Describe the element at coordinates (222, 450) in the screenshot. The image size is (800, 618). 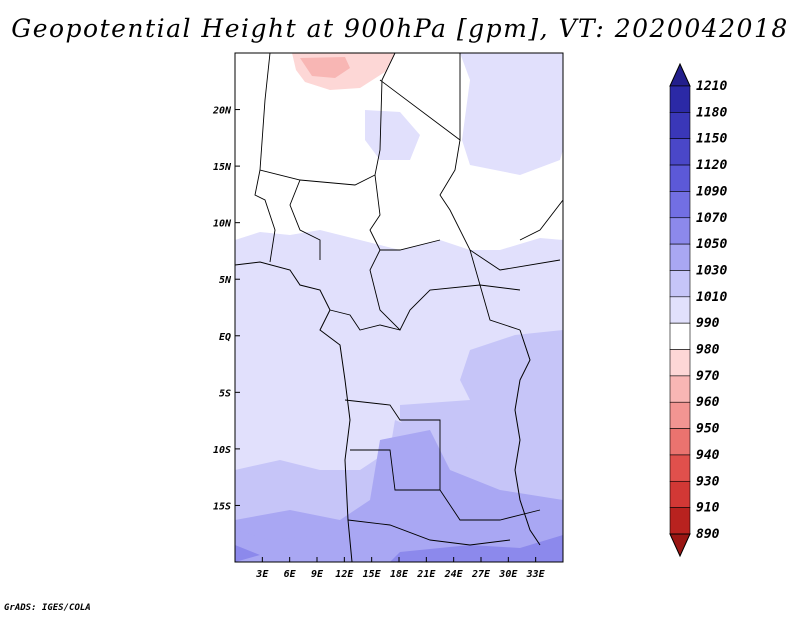
I see `lat-tick-label: 10S` at that location.